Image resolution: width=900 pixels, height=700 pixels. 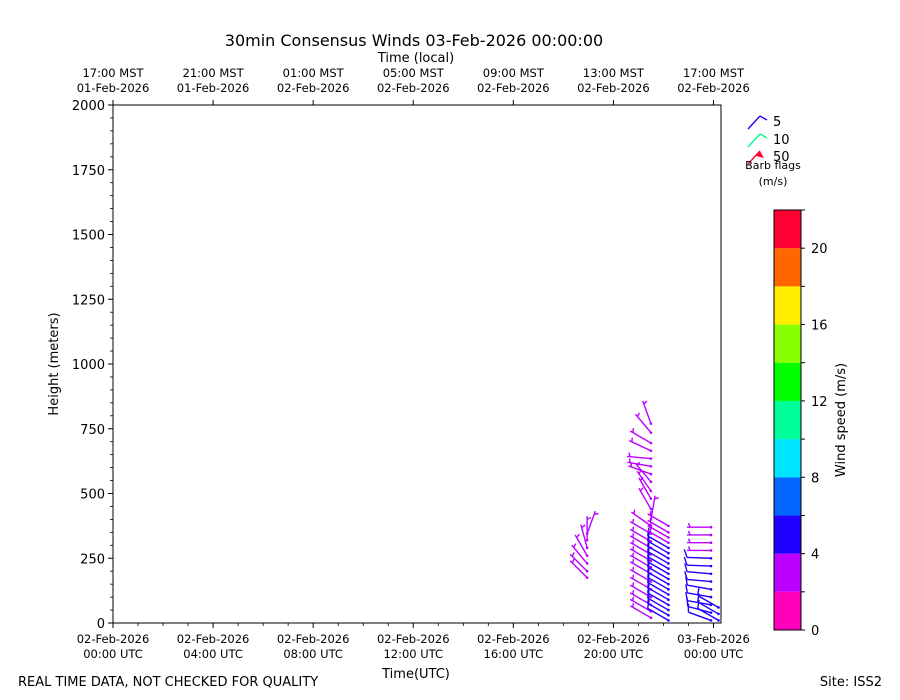 What do you see at coordinates (415, 58) in the screenshot?
I see `top-axis-label: Time (local)` at bounding box center [415, 58].